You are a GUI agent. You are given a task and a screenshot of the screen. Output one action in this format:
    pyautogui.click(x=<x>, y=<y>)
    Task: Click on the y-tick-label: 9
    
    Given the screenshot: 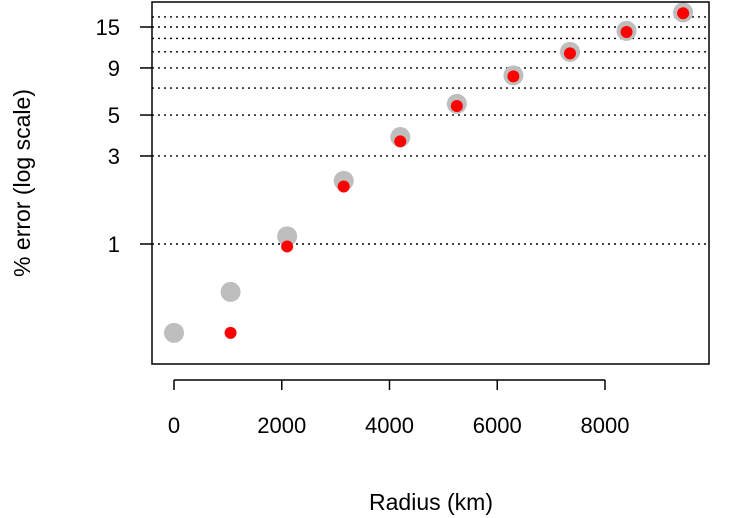 What is the action you would take?
    pyautogui.click(x=114, y=68)
    